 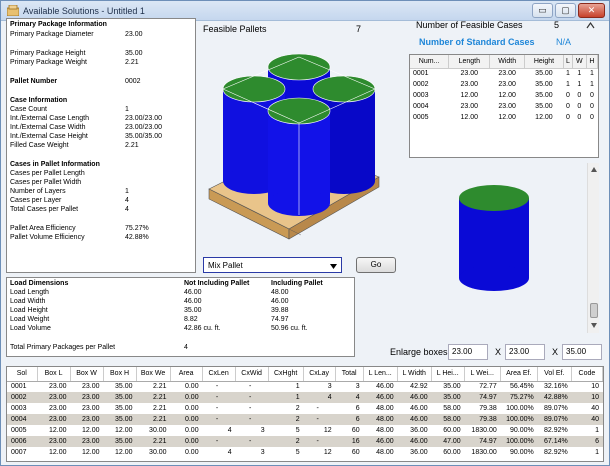 What do you see at coordinates (143, 127) in the screenshot?
I see `case-width-value: 23.00/23.00` at bounding box center [143, 127].